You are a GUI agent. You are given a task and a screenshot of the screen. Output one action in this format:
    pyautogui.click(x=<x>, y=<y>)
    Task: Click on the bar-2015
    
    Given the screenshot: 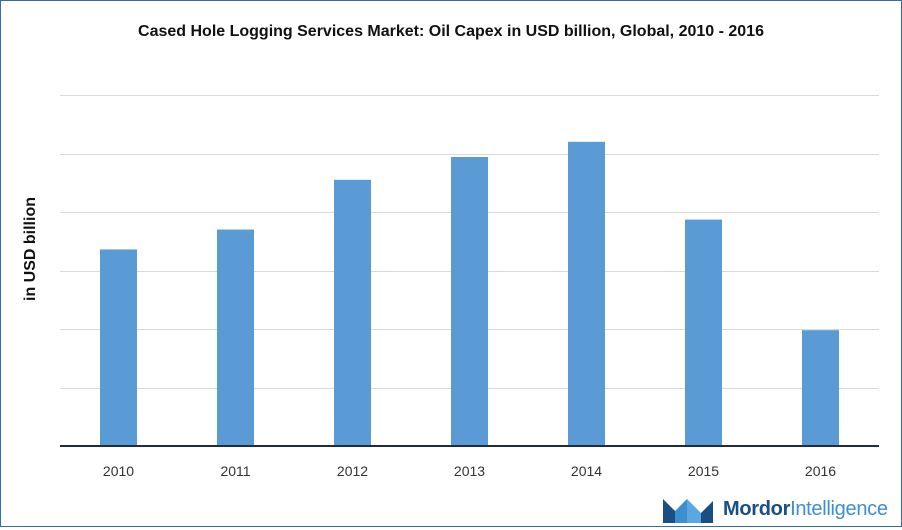 What is the action you would take?
    pyautogui.click(x=703, y=332)
    